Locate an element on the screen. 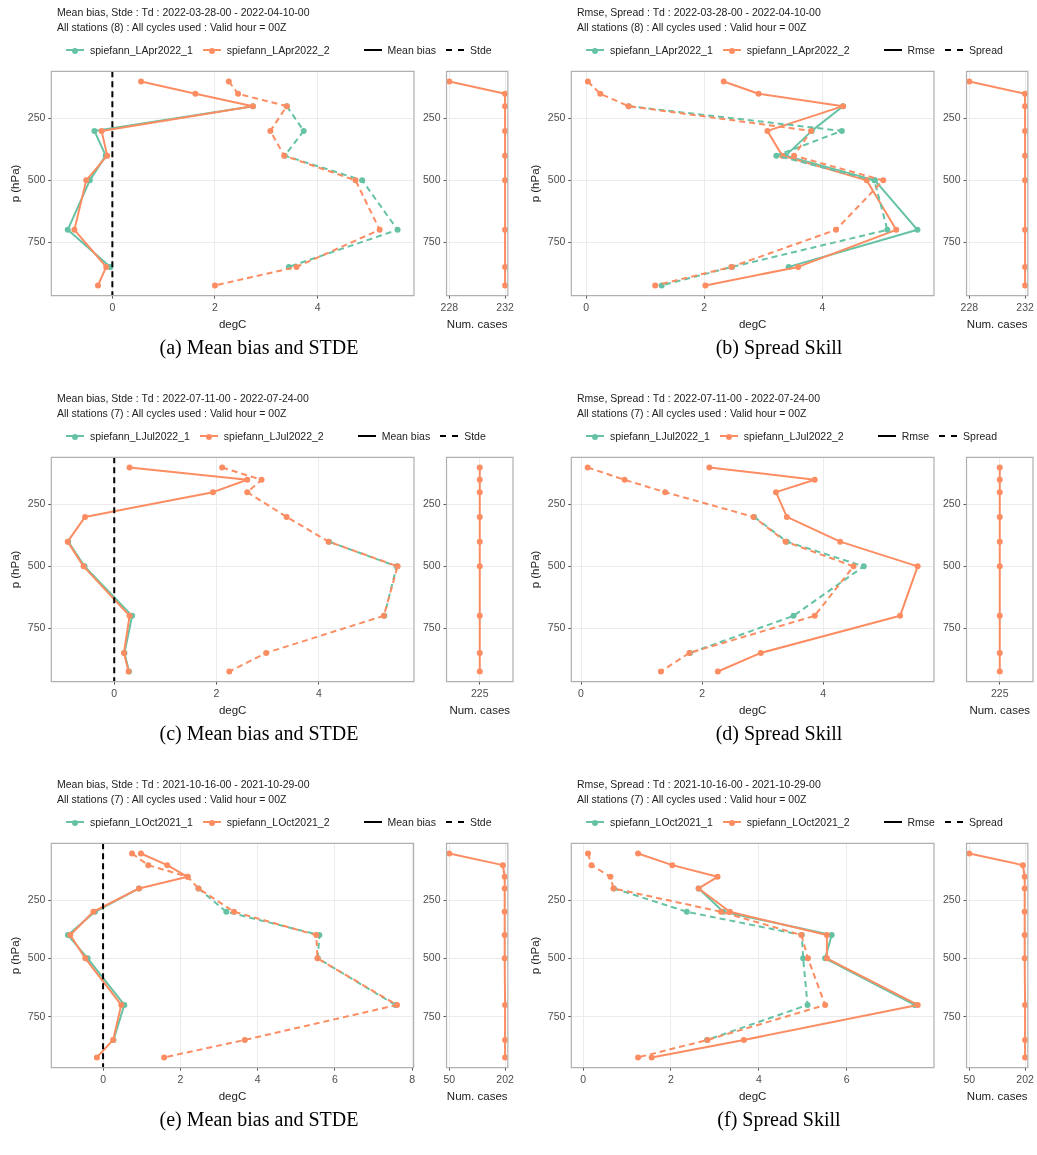  chart-title: Rmse, Spread : Td : 2021-10-16-00 - 2021-10-29-00 is located at coordinates (699, 784).